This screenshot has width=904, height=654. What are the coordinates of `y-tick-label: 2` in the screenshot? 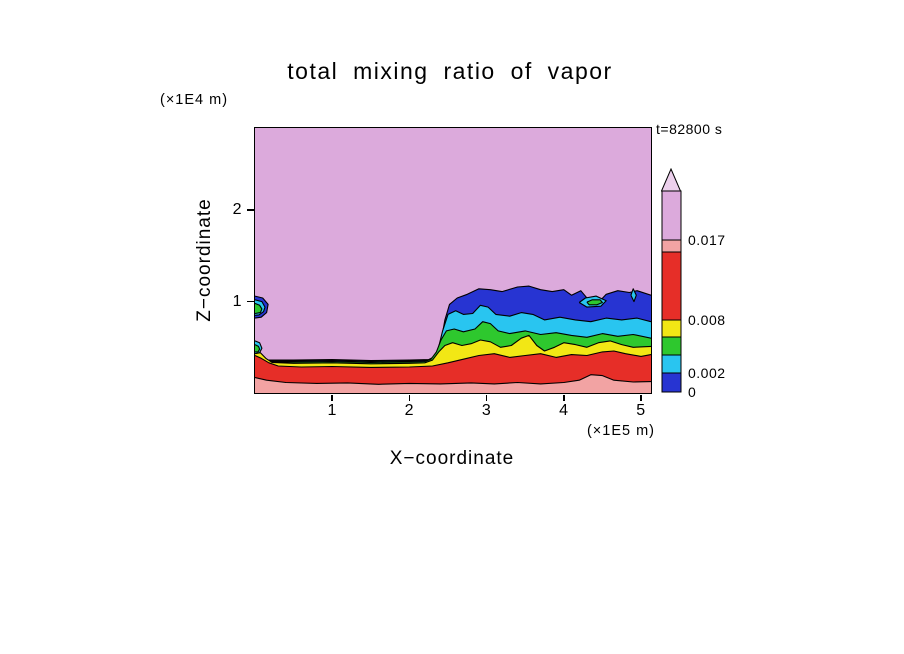 It's located at (237, 210).